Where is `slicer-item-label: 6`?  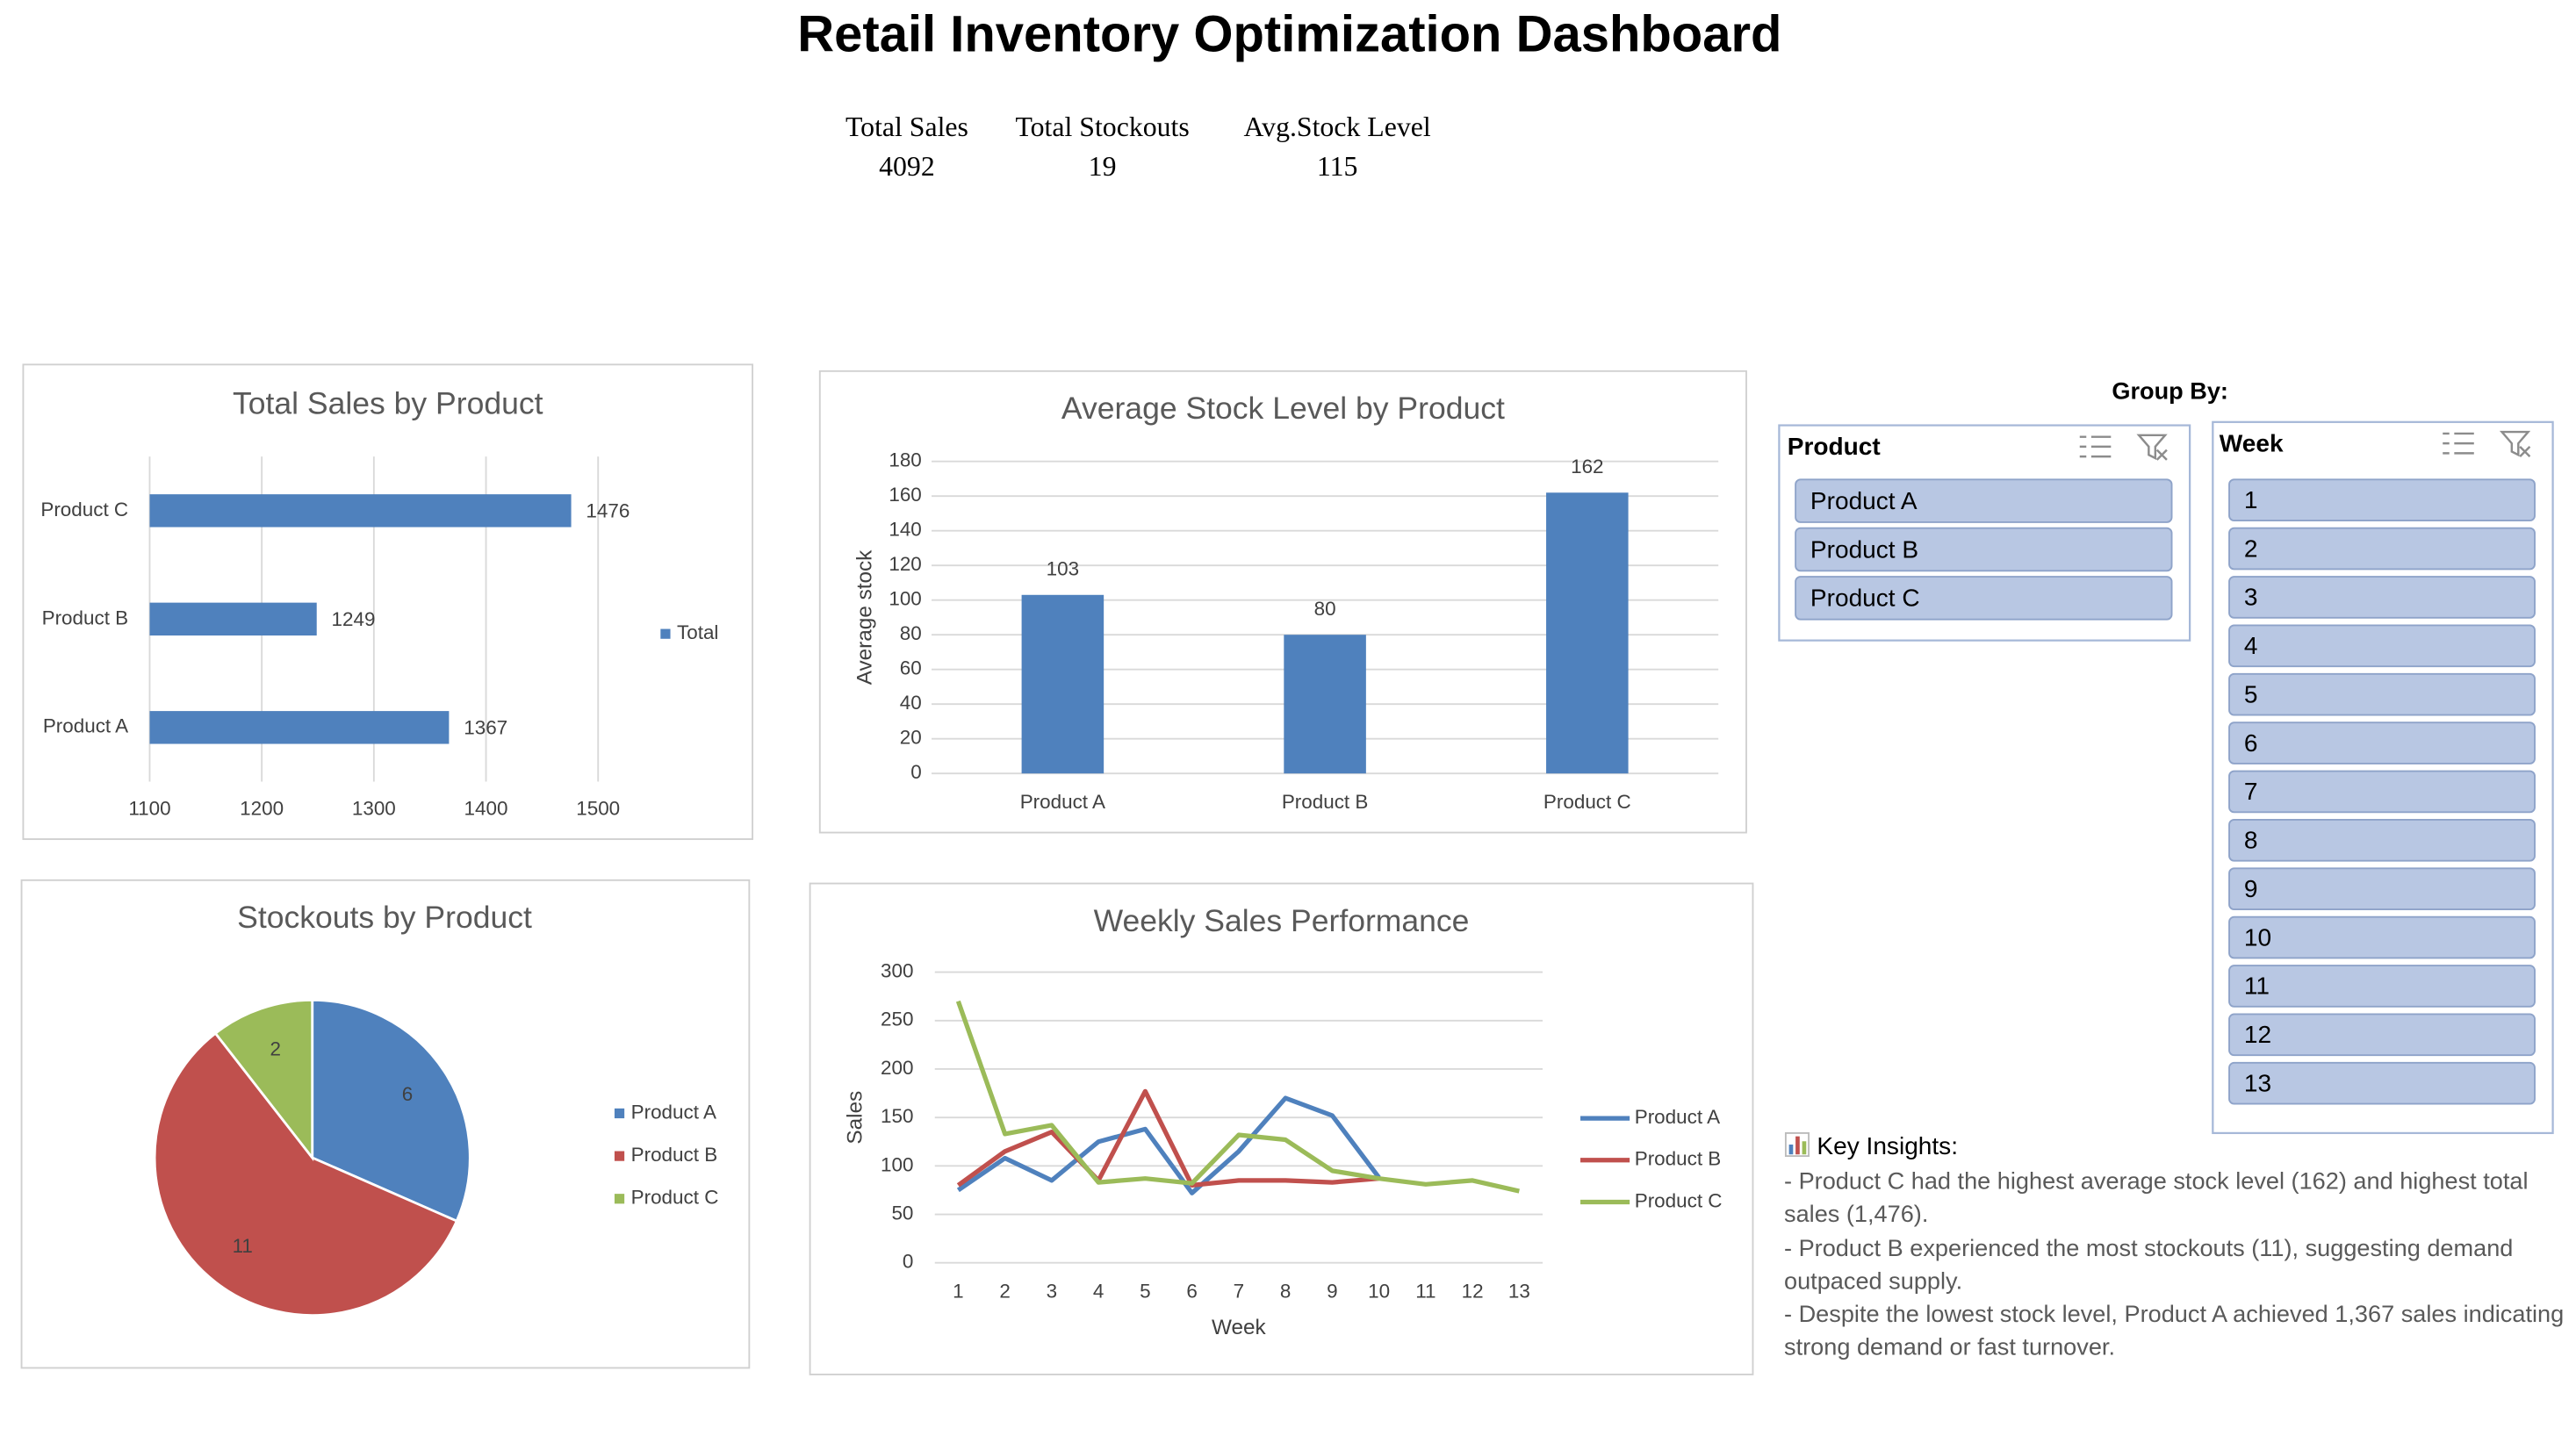 slicer-item-label: 6 is located at coordinates (2251, 743).